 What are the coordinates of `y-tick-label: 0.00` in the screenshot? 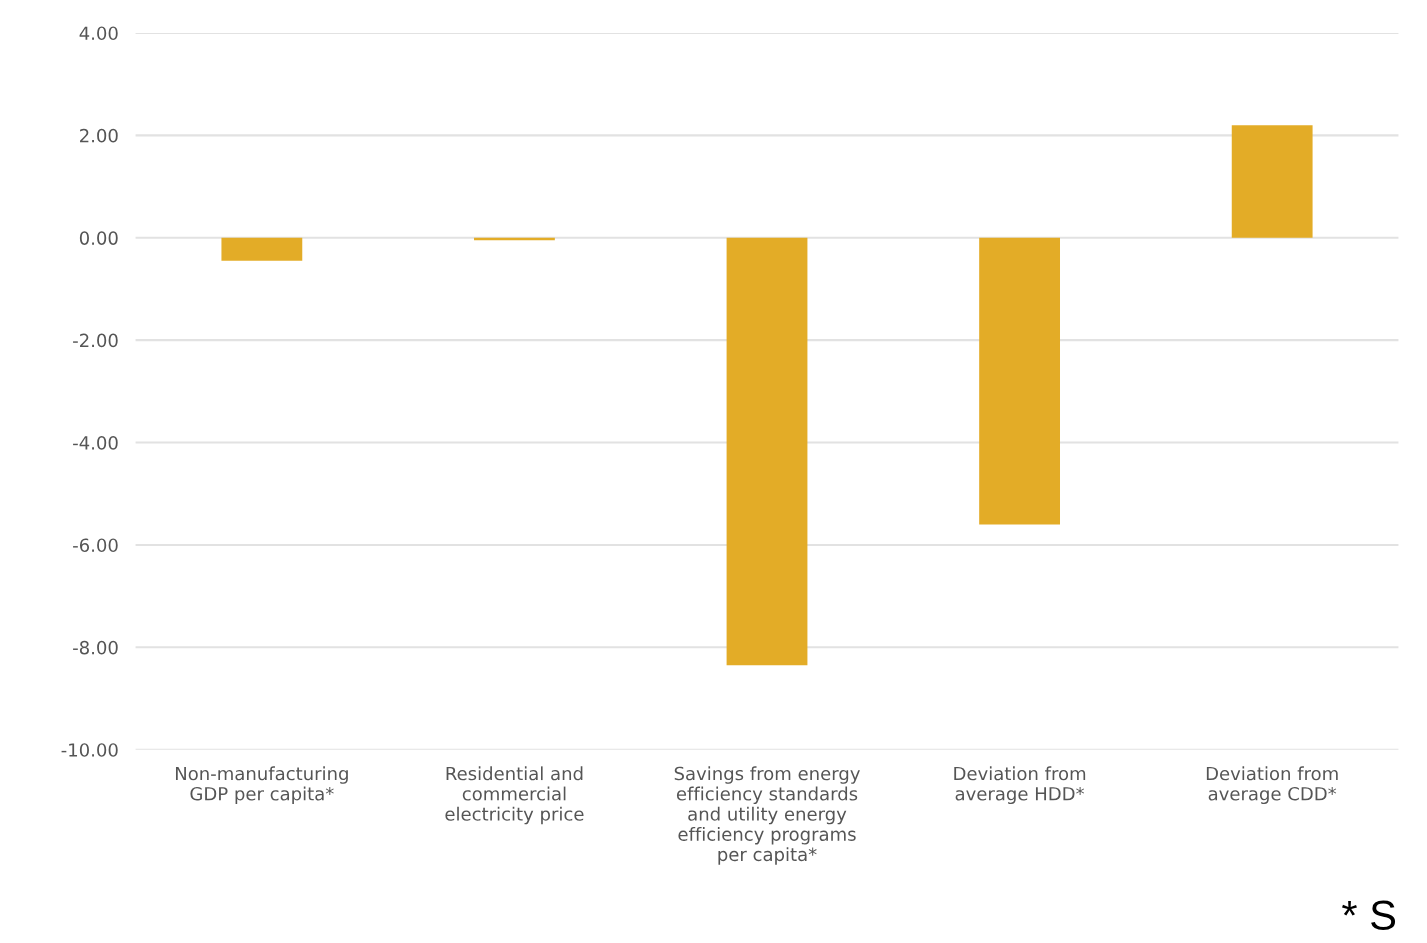 It's located at (98, 238).